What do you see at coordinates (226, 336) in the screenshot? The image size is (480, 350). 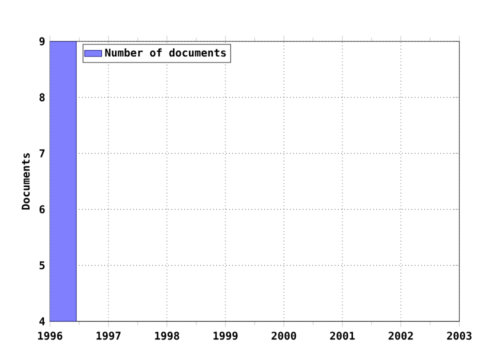 I see `x-tick-label: 1999` at bounding box center [226, 336].